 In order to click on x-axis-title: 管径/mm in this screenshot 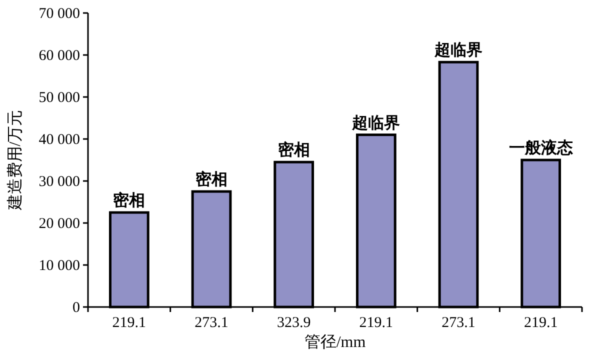, I will do `click(335, 342)`.